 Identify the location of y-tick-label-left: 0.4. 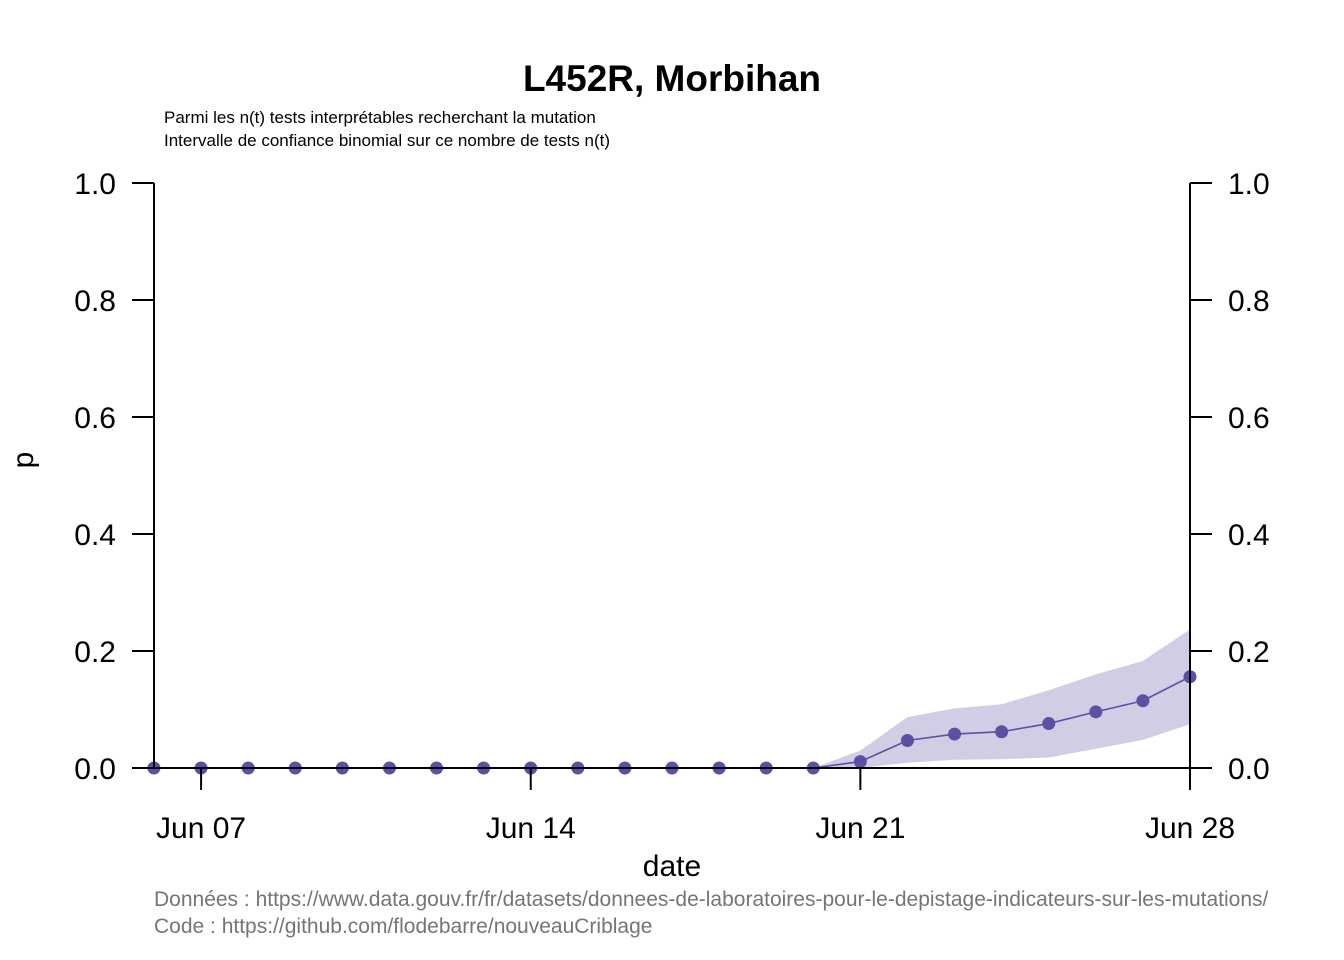
(95, 535).